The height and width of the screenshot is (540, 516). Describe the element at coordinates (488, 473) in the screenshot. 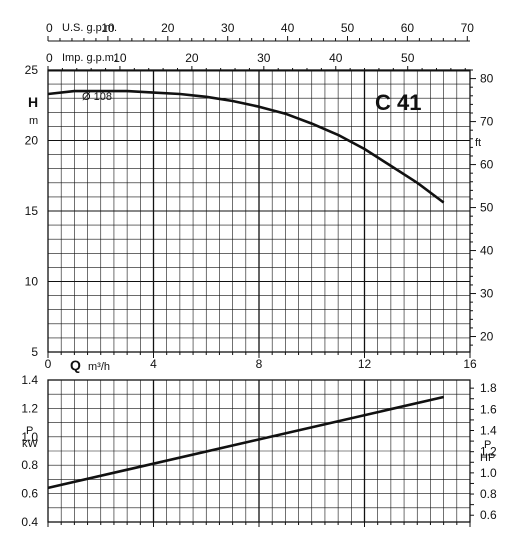

I see `hp-tick-label: 1.0` at that location.